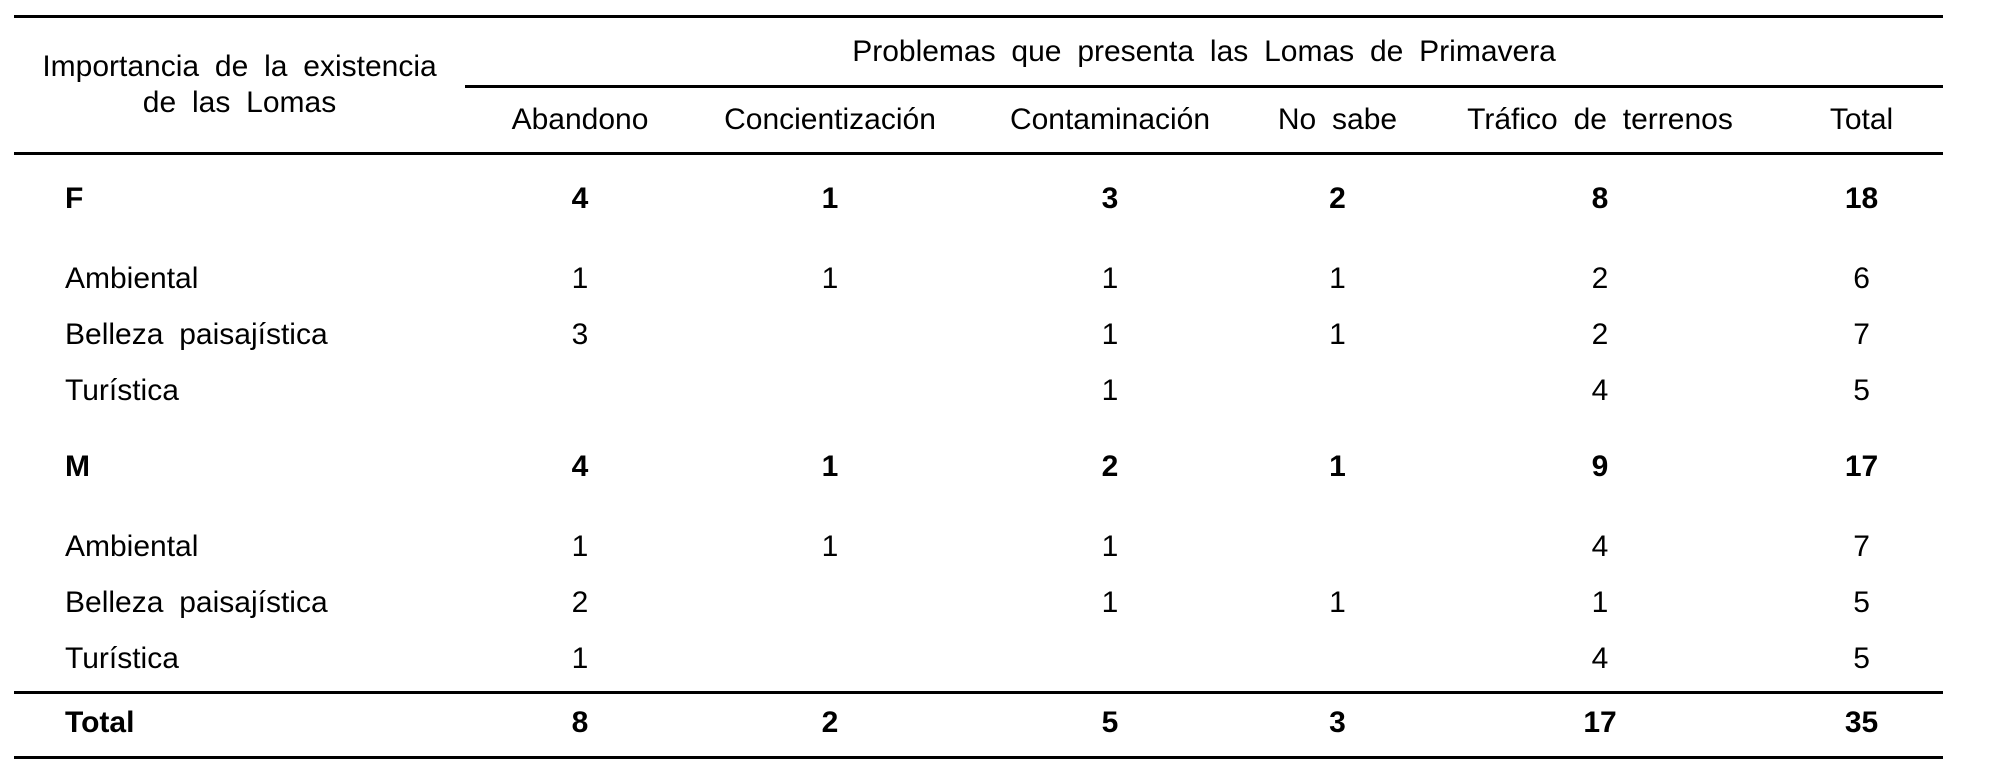 The height and width of the screenshot is (780, 2009). I want to click on row-label: Total, so click(239, 725).